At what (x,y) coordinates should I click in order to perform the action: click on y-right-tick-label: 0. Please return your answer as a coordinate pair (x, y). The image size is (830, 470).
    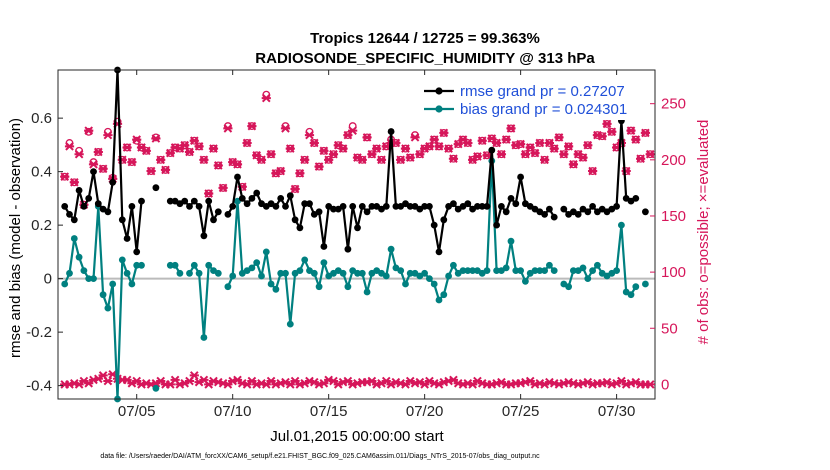
    Looking at the image, I should click on (665, 384).